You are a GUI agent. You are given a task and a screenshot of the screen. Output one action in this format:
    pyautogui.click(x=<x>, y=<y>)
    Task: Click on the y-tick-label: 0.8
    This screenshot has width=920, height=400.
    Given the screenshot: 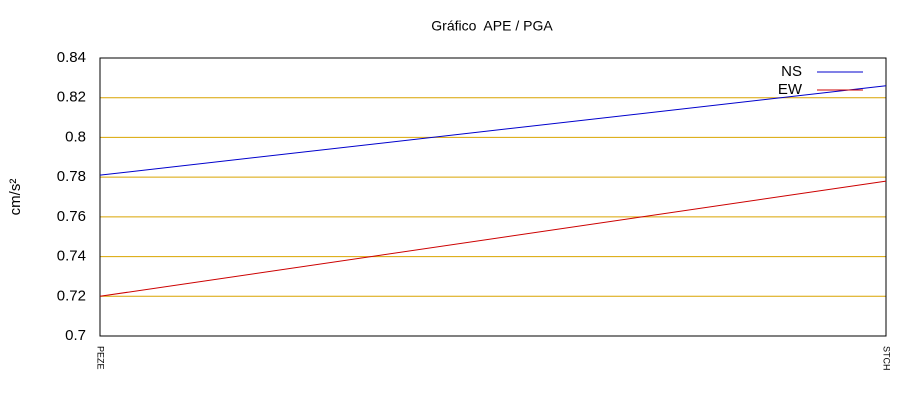 What is the action you would take?
    pyautogui.click(x=75, y=136)
    